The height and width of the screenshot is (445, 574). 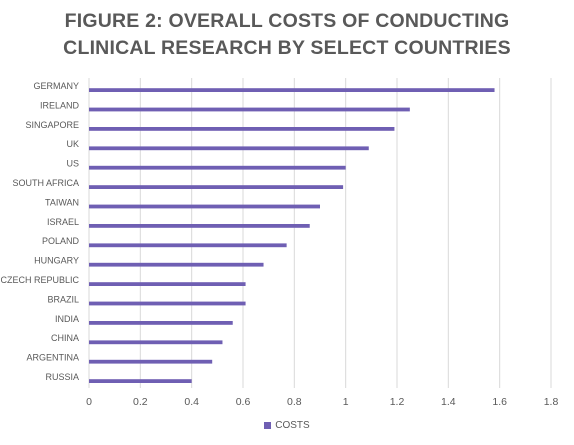 I want to click on chart-legend: COSTS, so click(x=287, y=425).